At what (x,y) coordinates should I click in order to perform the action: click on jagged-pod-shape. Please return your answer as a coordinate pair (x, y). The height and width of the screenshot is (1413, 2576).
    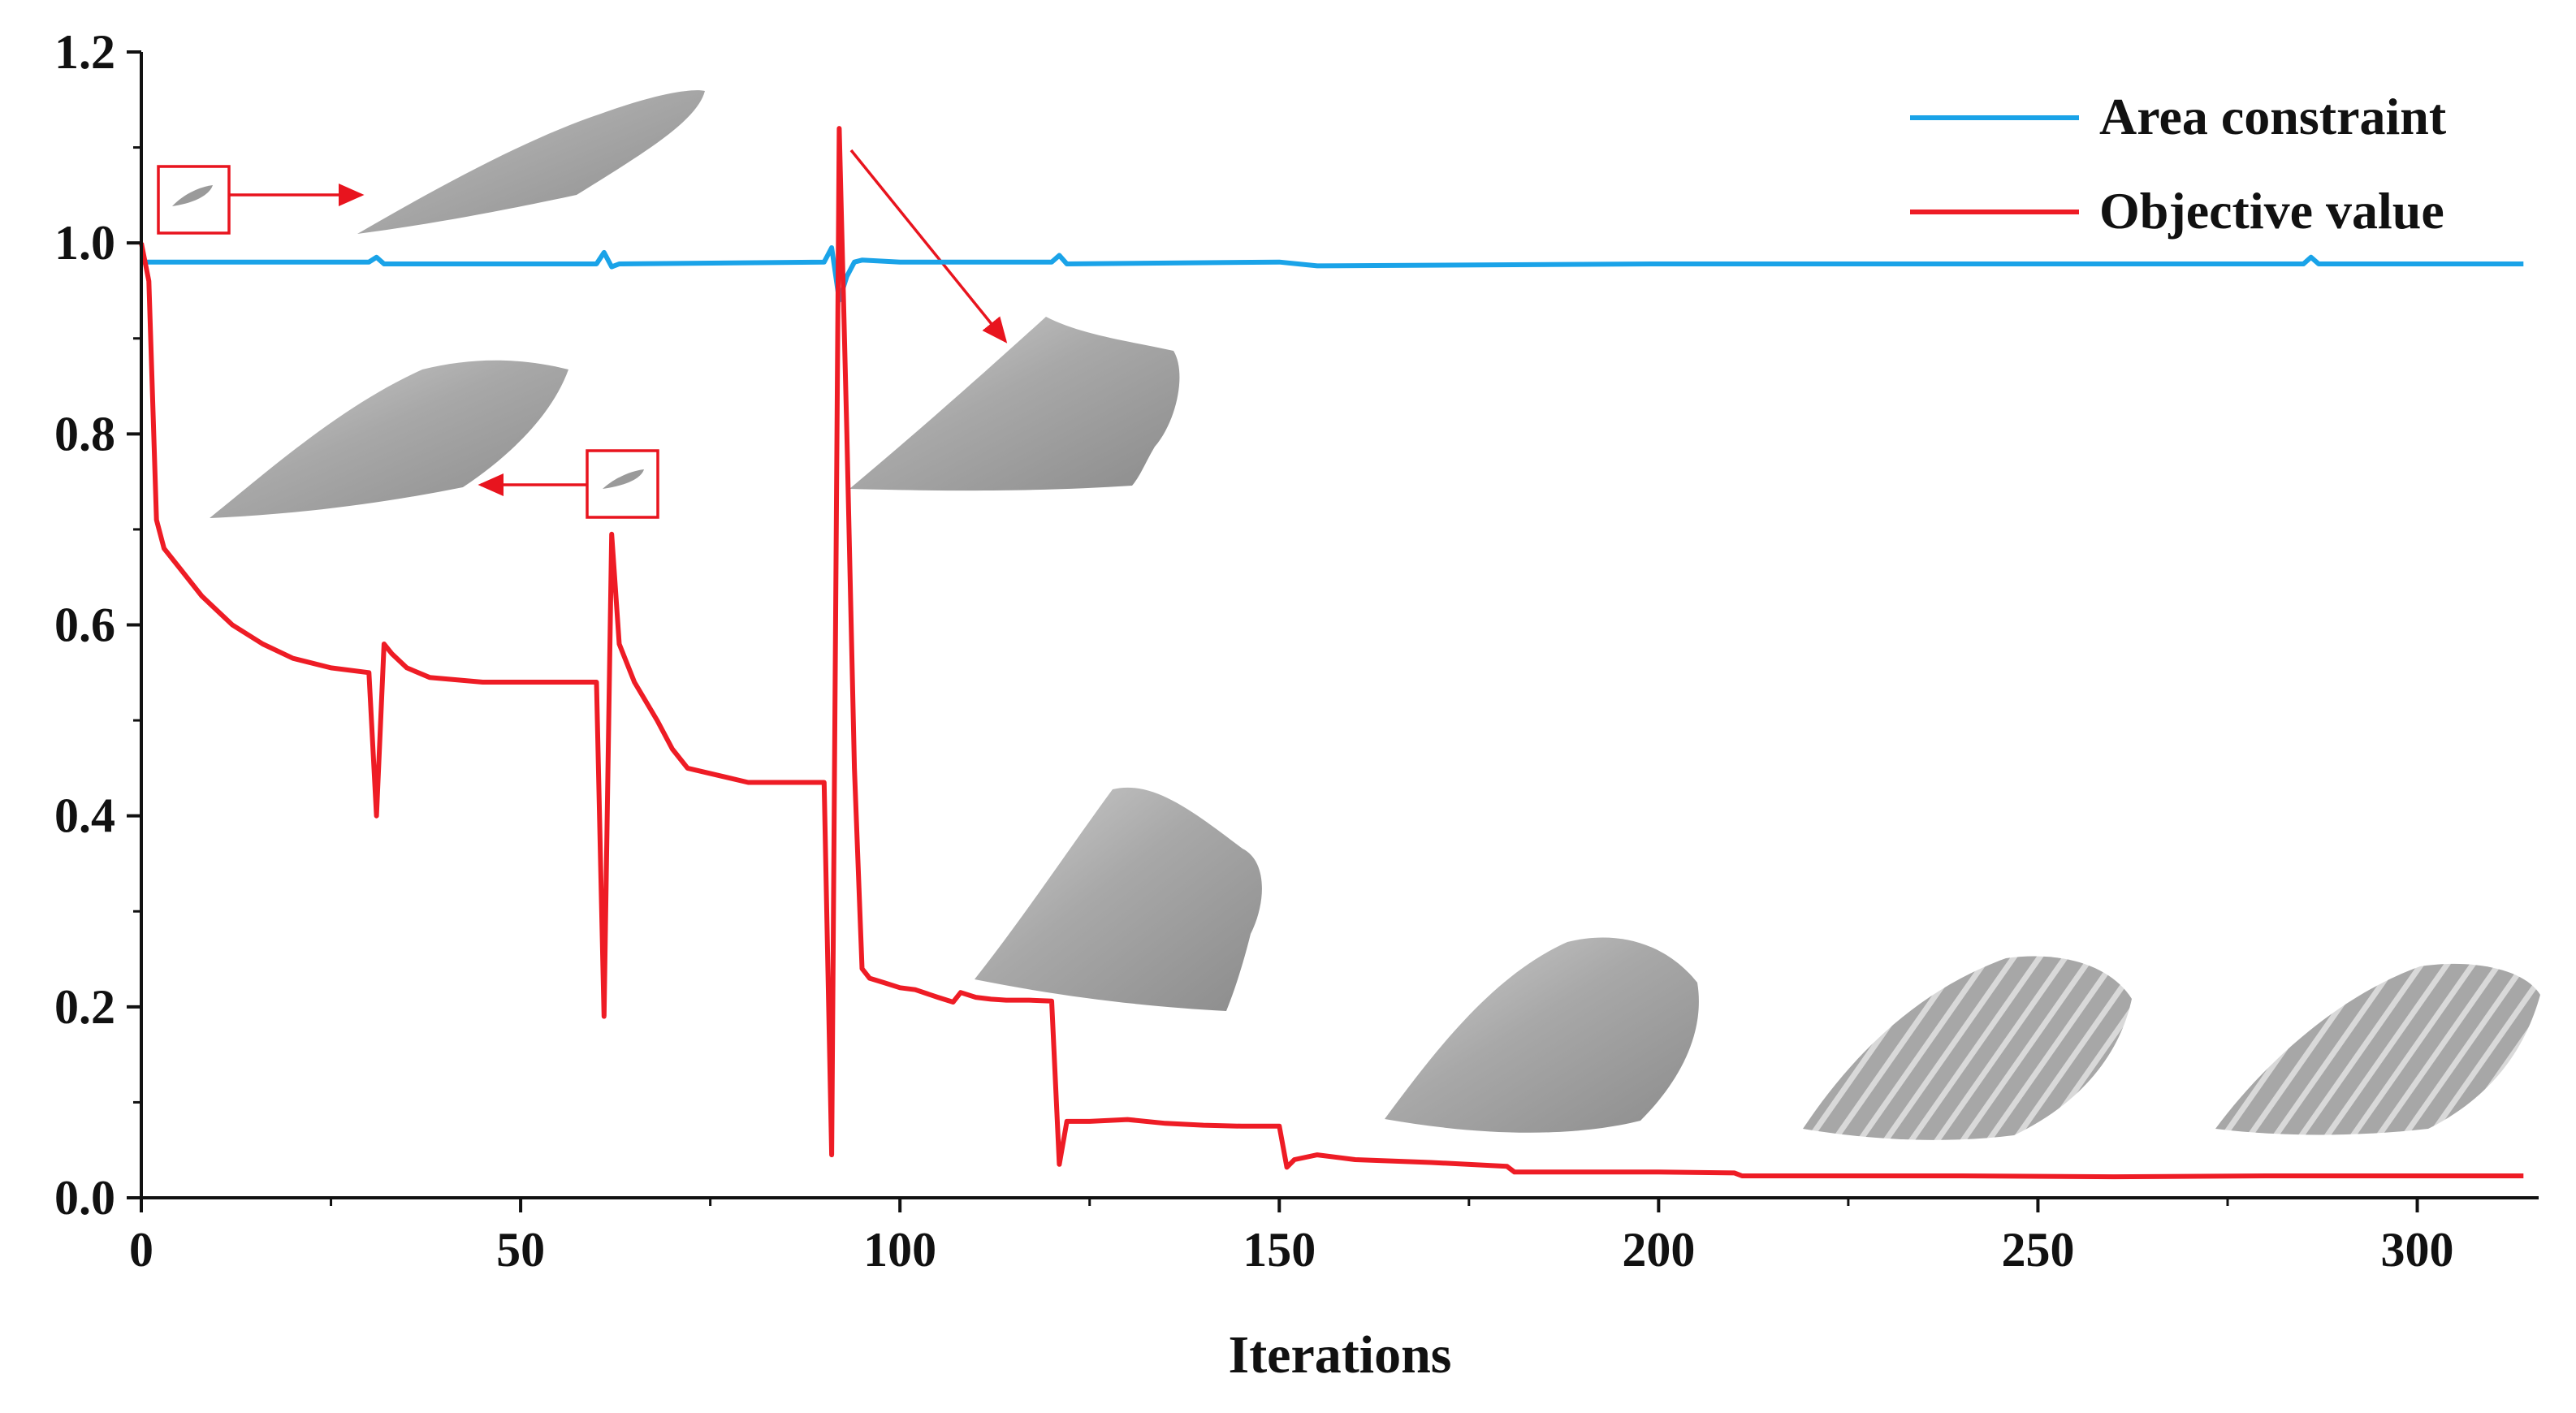
    Looking at the image, I should click on (1015, 404).